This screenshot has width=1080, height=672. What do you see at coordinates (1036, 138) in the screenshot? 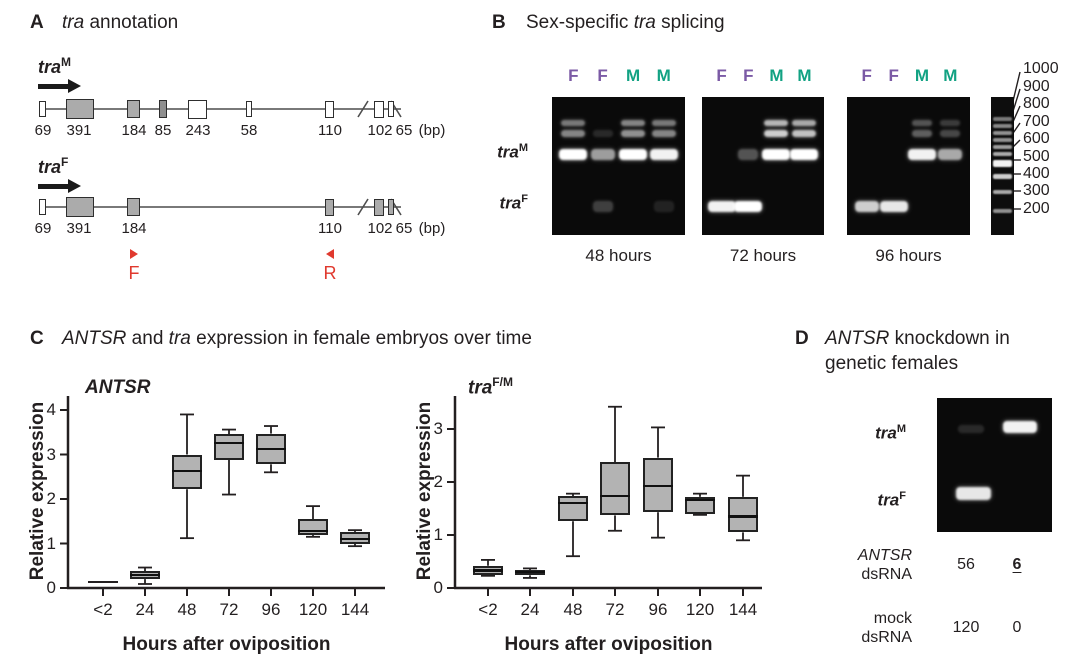
I see `ladder-size-label: 600` at bounding box center [1036, 138].